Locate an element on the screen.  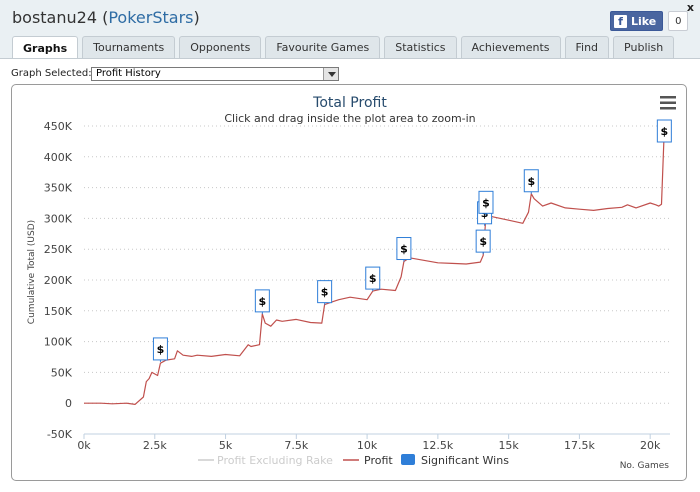
graph-select: Profit History is located at coordinates (215, 74).